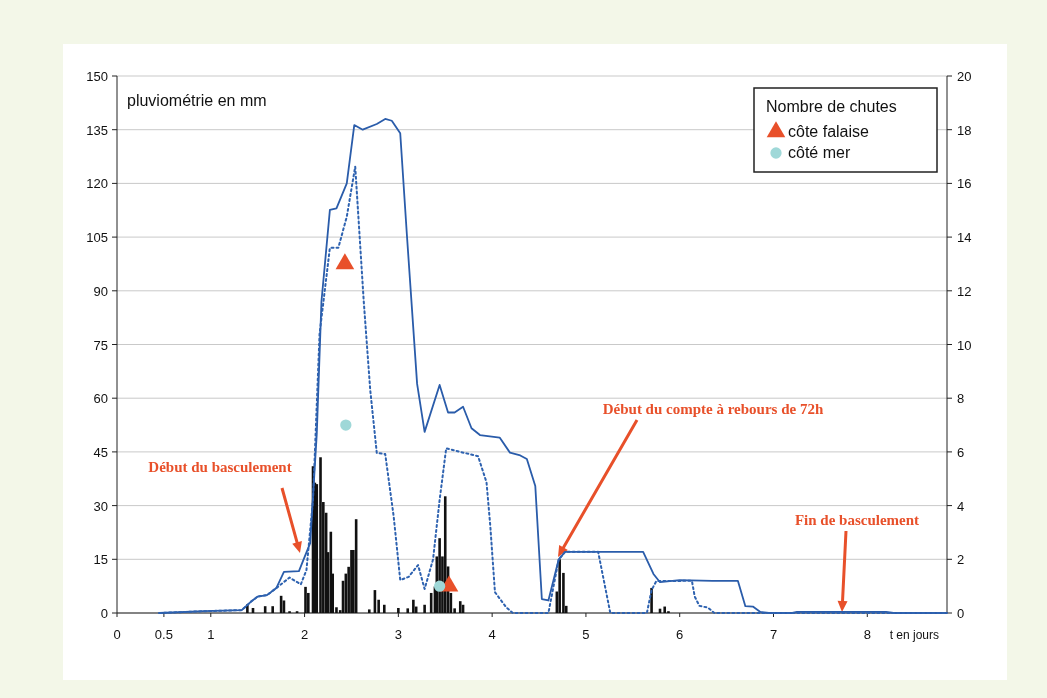  What do you see at coordinates (100, 345) in the screenshot?
I see `y-tick-label: 75` at bounding box center [100, 345].